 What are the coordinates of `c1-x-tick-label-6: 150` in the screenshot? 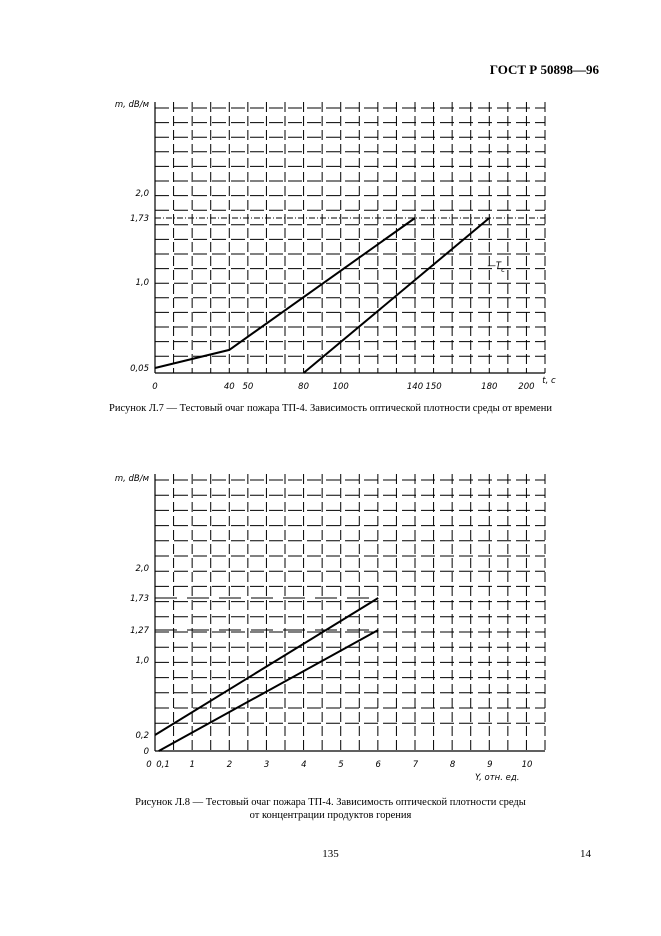 It's located at (433, 387).